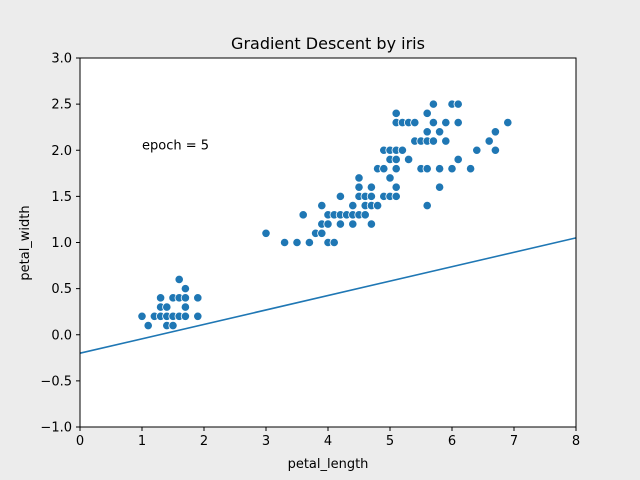 This screenshot has width=640, height=480. Describe the element at coordinates (142, 441) in the screenshot. I see `x-tick-label: 1` at that location.